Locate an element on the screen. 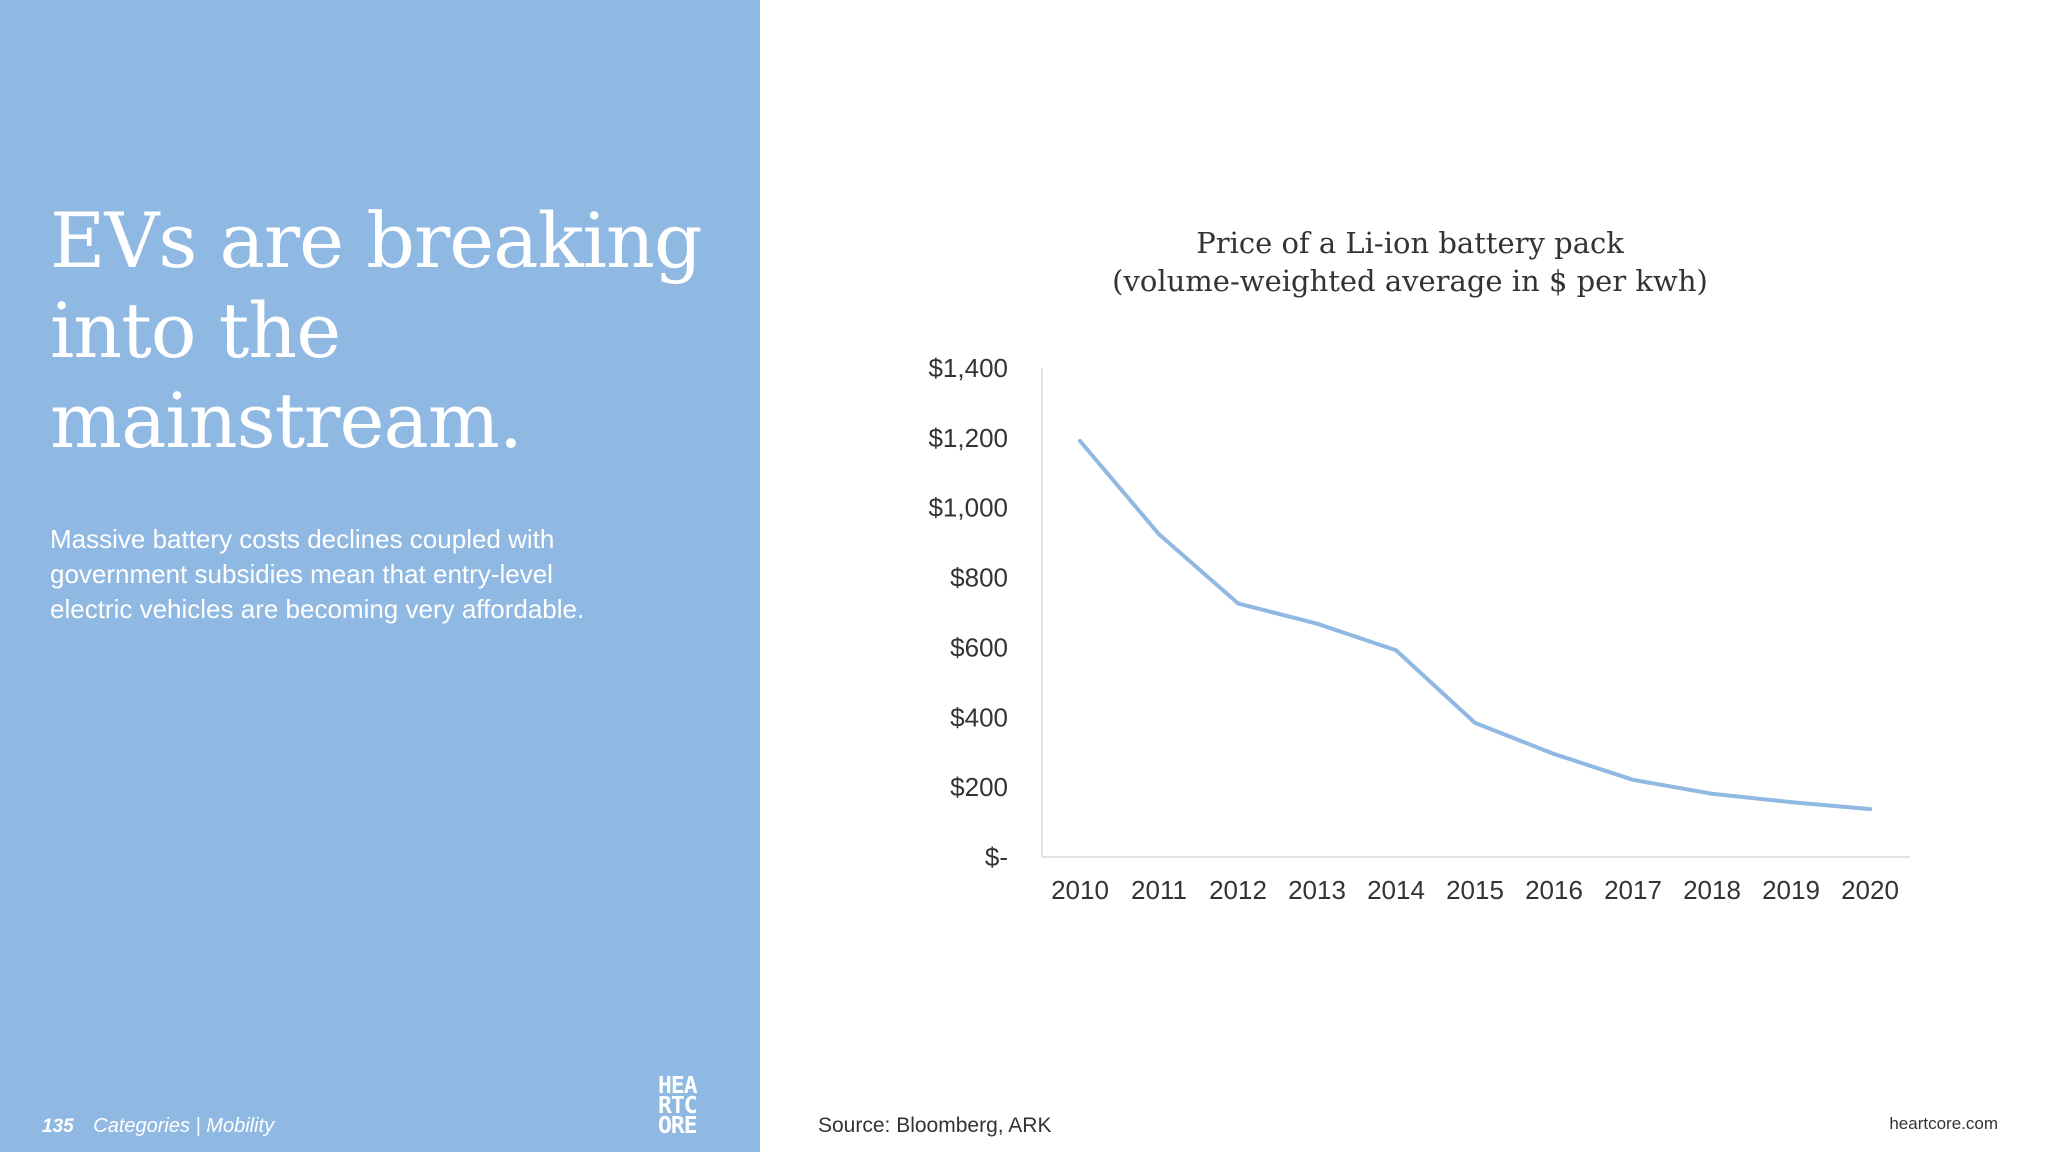 The image size is (2048, 1152). x-tick-label: 2013 is located at coordinates (1317, 890).